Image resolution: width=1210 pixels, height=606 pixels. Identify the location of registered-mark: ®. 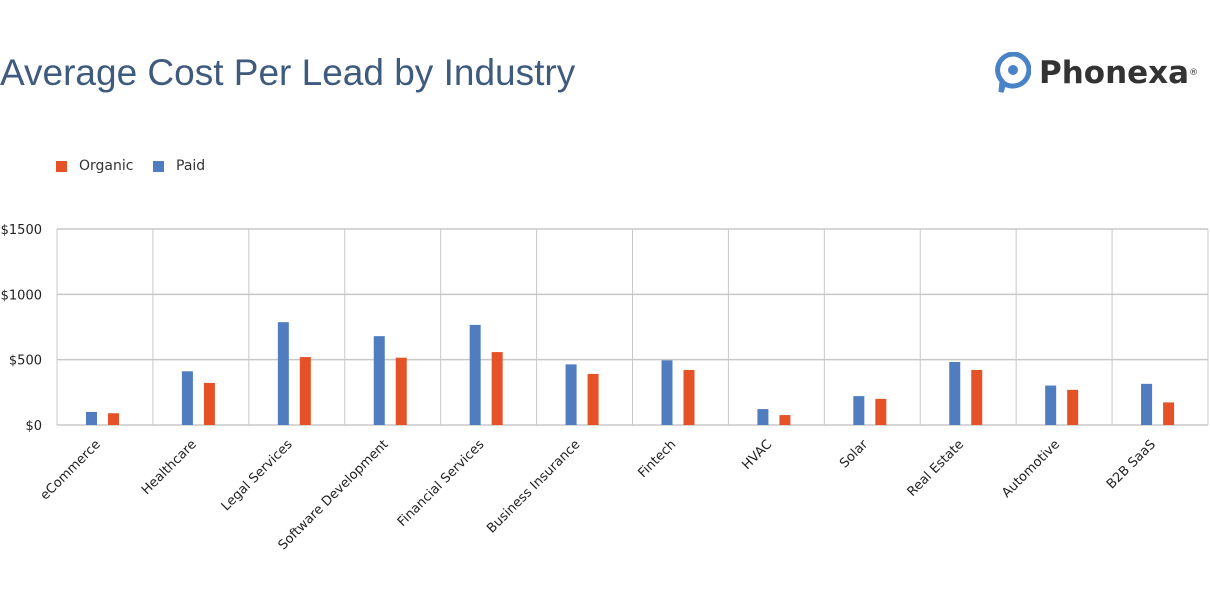
(1194, 73).